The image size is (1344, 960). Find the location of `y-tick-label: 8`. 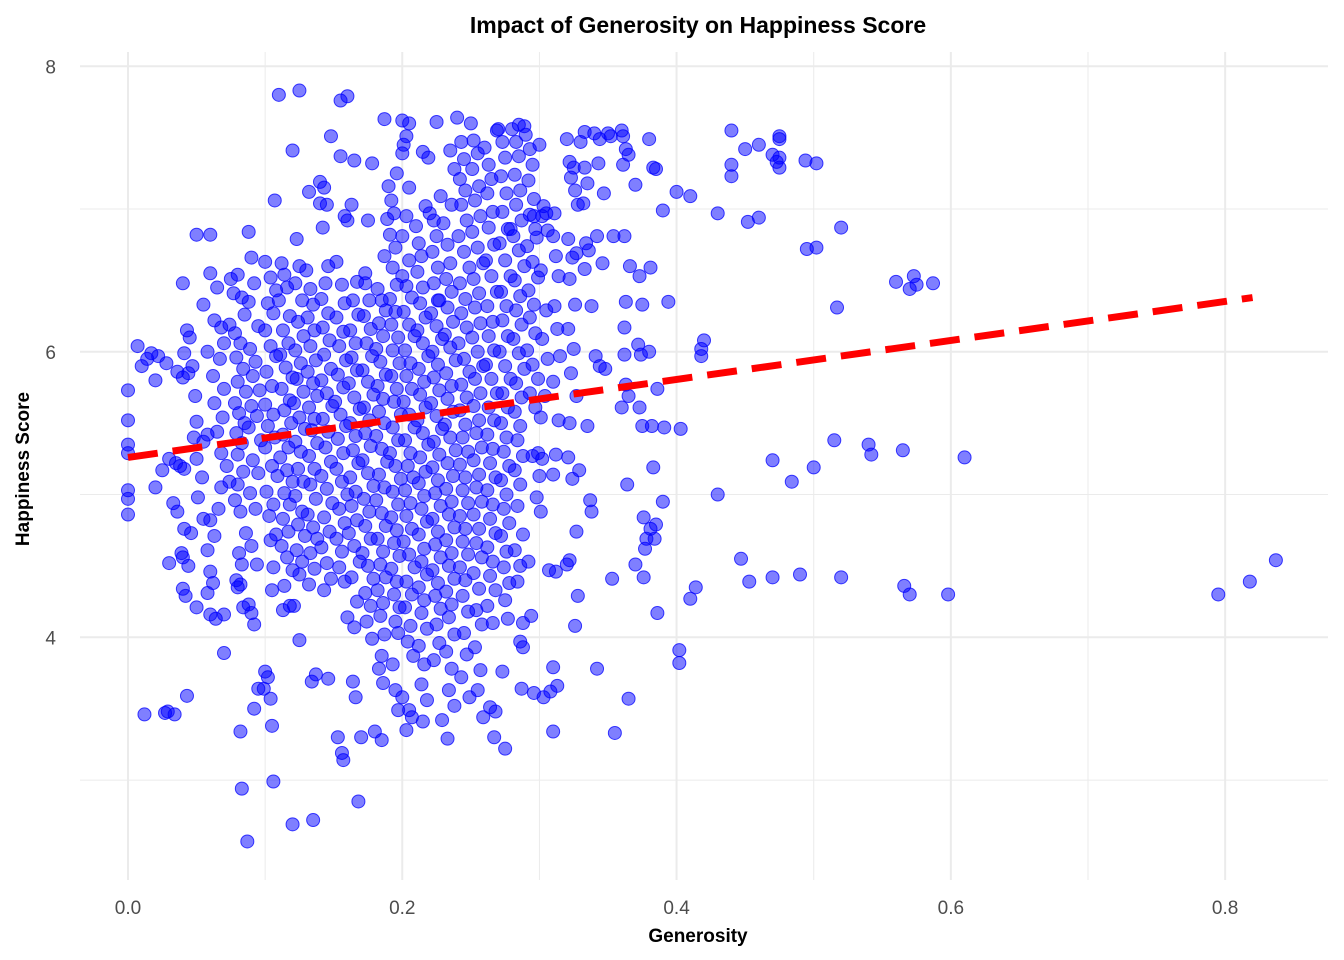

y-tick-label: 8 is located at coordinates (50, 67).